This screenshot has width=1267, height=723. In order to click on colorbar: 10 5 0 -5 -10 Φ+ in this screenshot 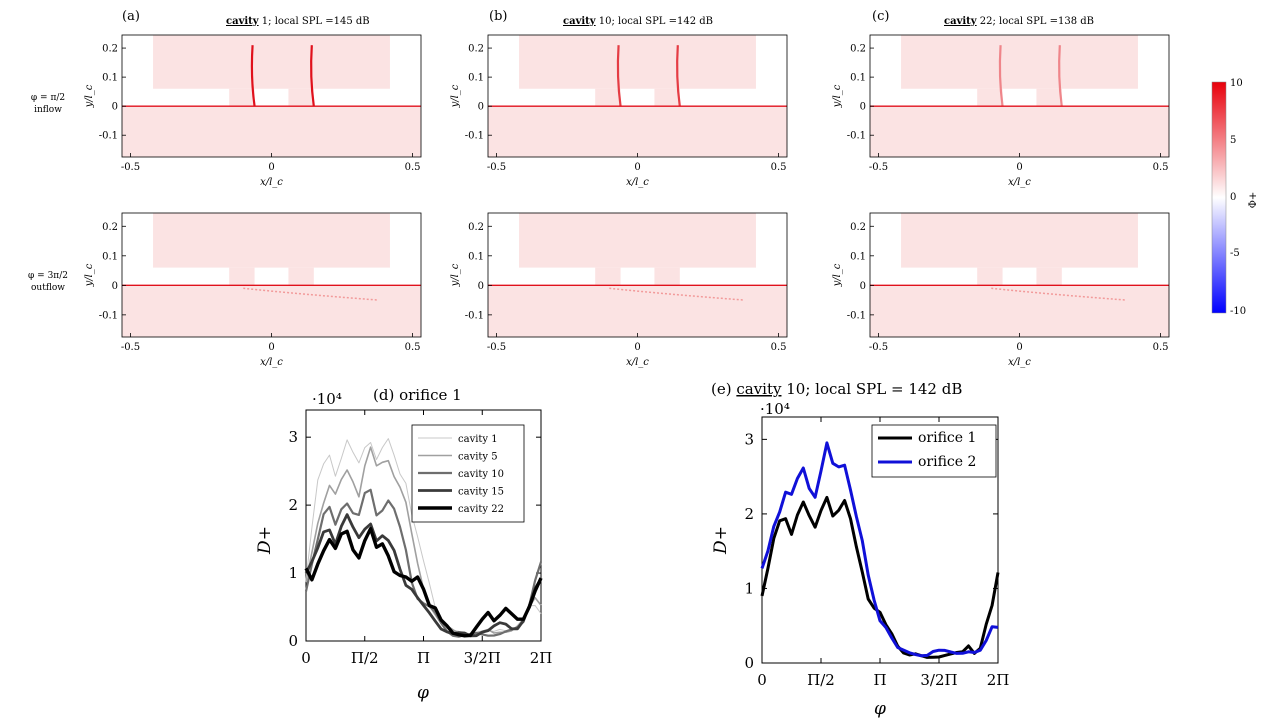, I will do `click(1235, 197)`.